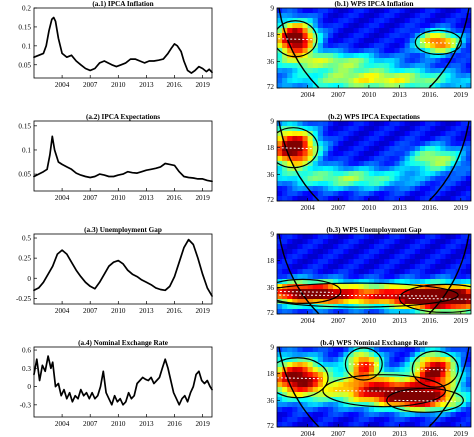 The height and width of the screenshot is (437, 474). Describe the element at coordinates (368, 295) in the screenshot. I see `significance-contour` at that location.